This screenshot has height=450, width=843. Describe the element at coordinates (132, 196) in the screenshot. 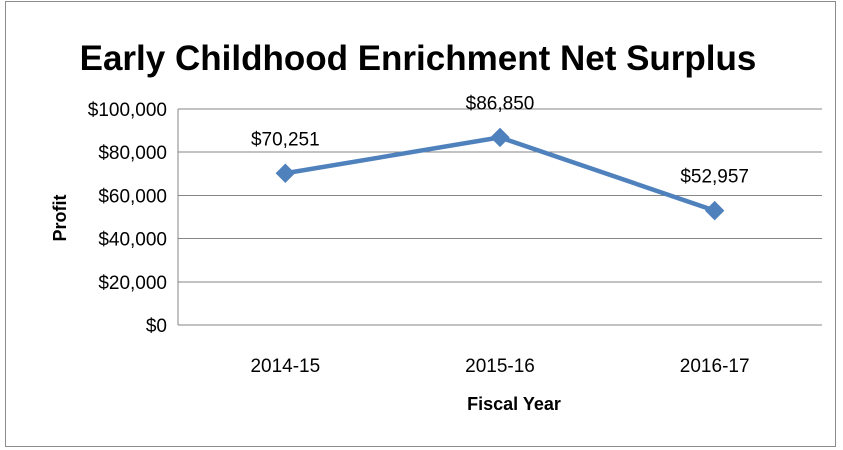

I see `y-tick-label: $60,000` at that location.